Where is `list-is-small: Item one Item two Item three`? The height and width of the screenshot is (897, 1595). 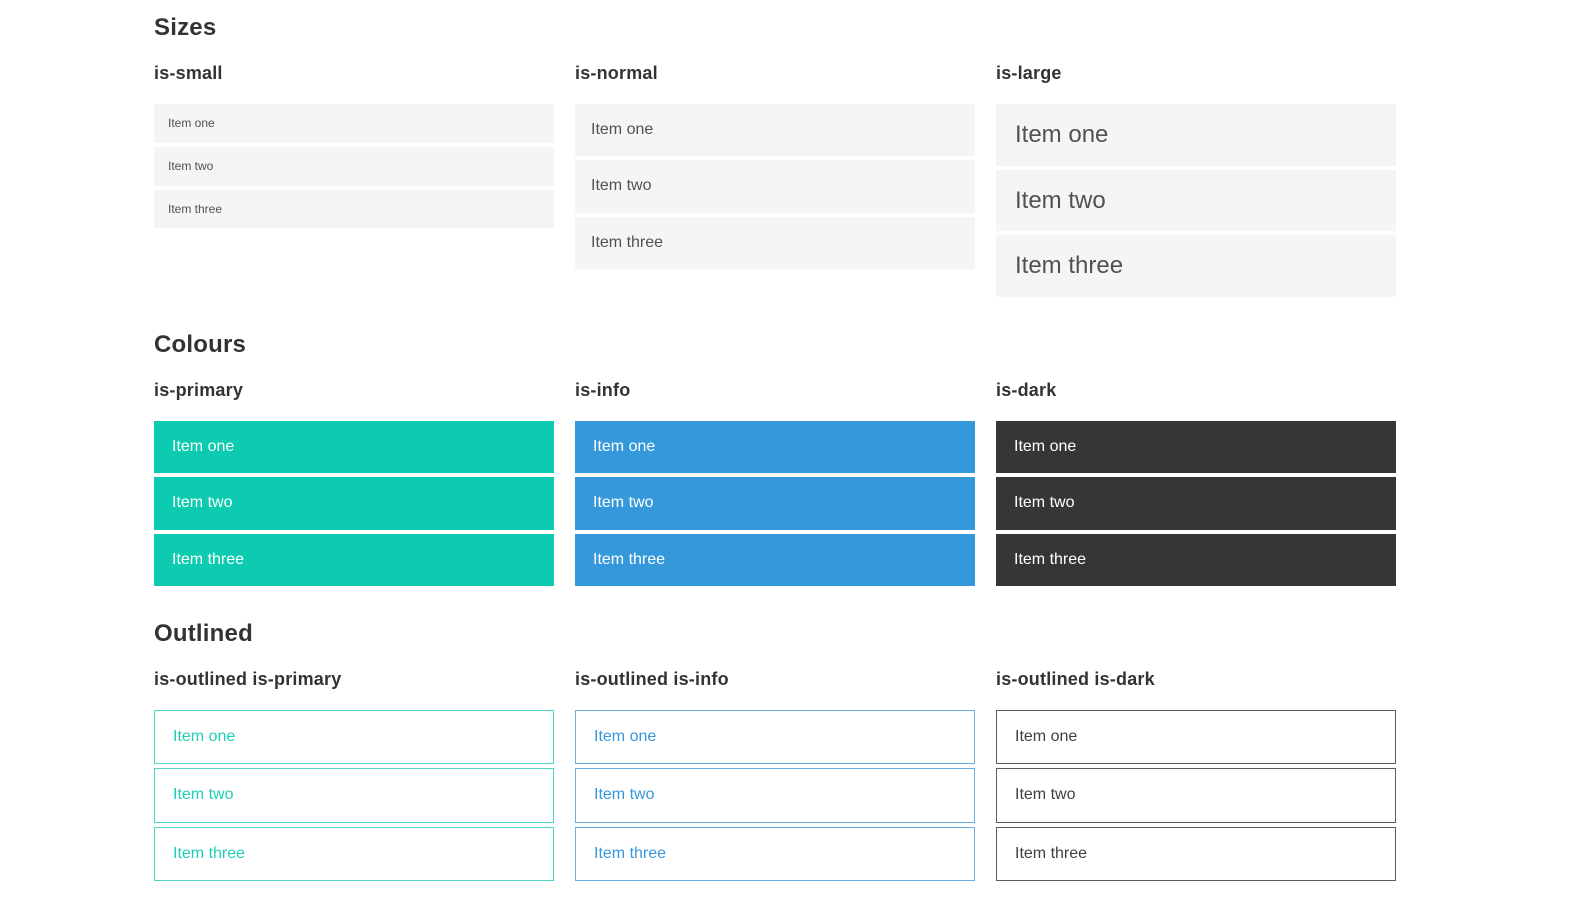 list-is-small: Item one Item two Item three is located at coordinates (354, 166).